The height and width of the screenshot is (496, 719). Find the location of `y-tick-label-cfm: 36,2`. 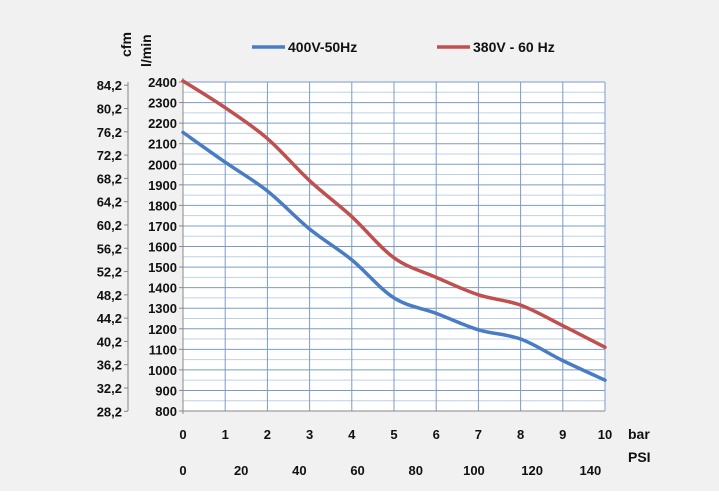

y-tick-label-cfm: 36,2 is located at coordinates (109, 365).